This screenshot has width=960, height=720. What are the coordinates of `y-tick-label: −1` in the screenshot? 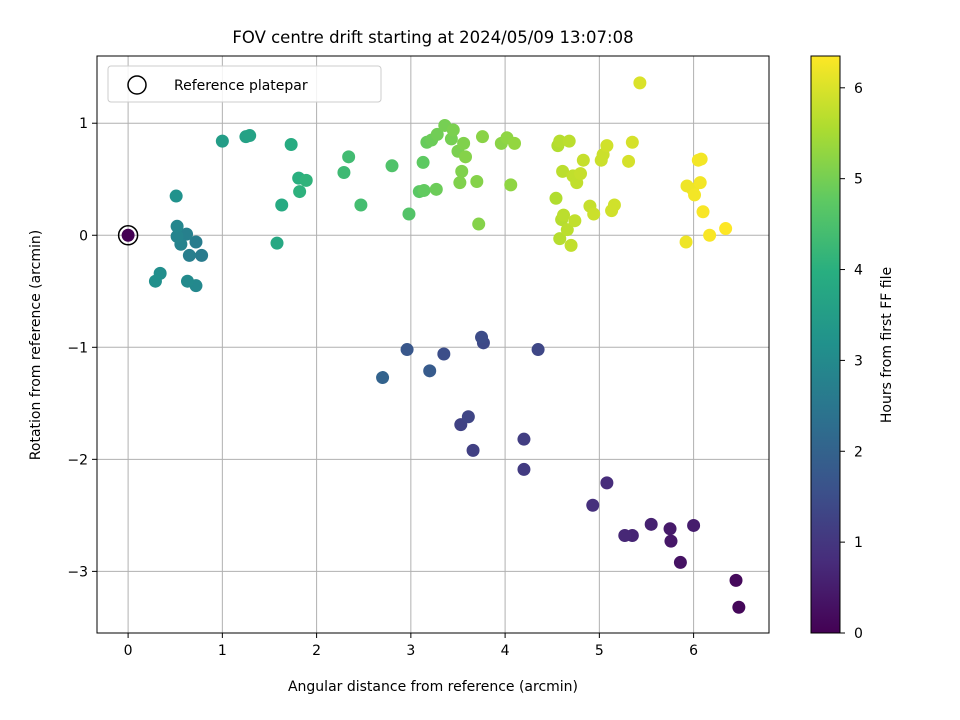 It's located at (77, 348).